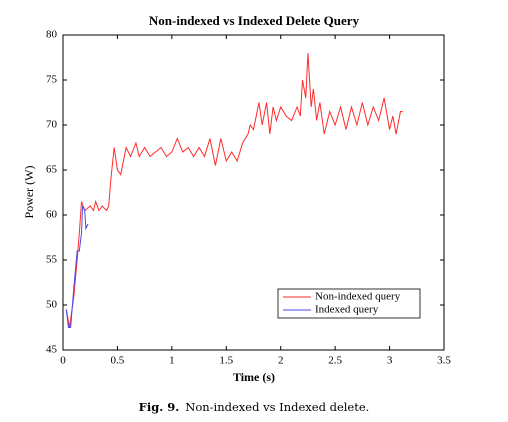 This screenshot has width=508, height=422. What do you see at coordinates (277, 407) in the screenshot?
I see `caption-text: Non-indexed vs Indexed delete.` at bounding box center [277, 407].